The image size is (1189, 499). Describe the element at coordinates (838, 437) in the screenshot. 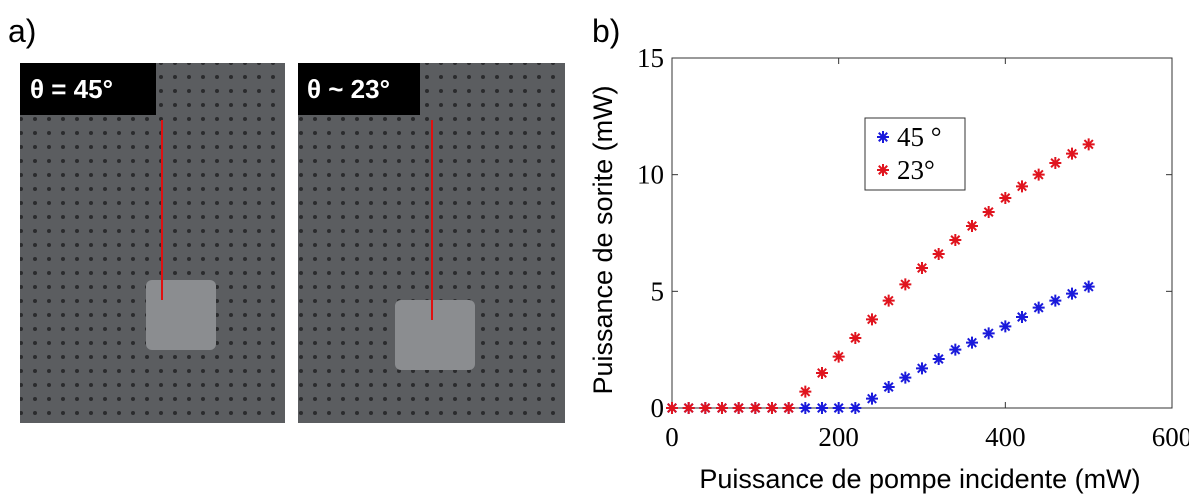

I see `x-tick-label: 200` at that location.